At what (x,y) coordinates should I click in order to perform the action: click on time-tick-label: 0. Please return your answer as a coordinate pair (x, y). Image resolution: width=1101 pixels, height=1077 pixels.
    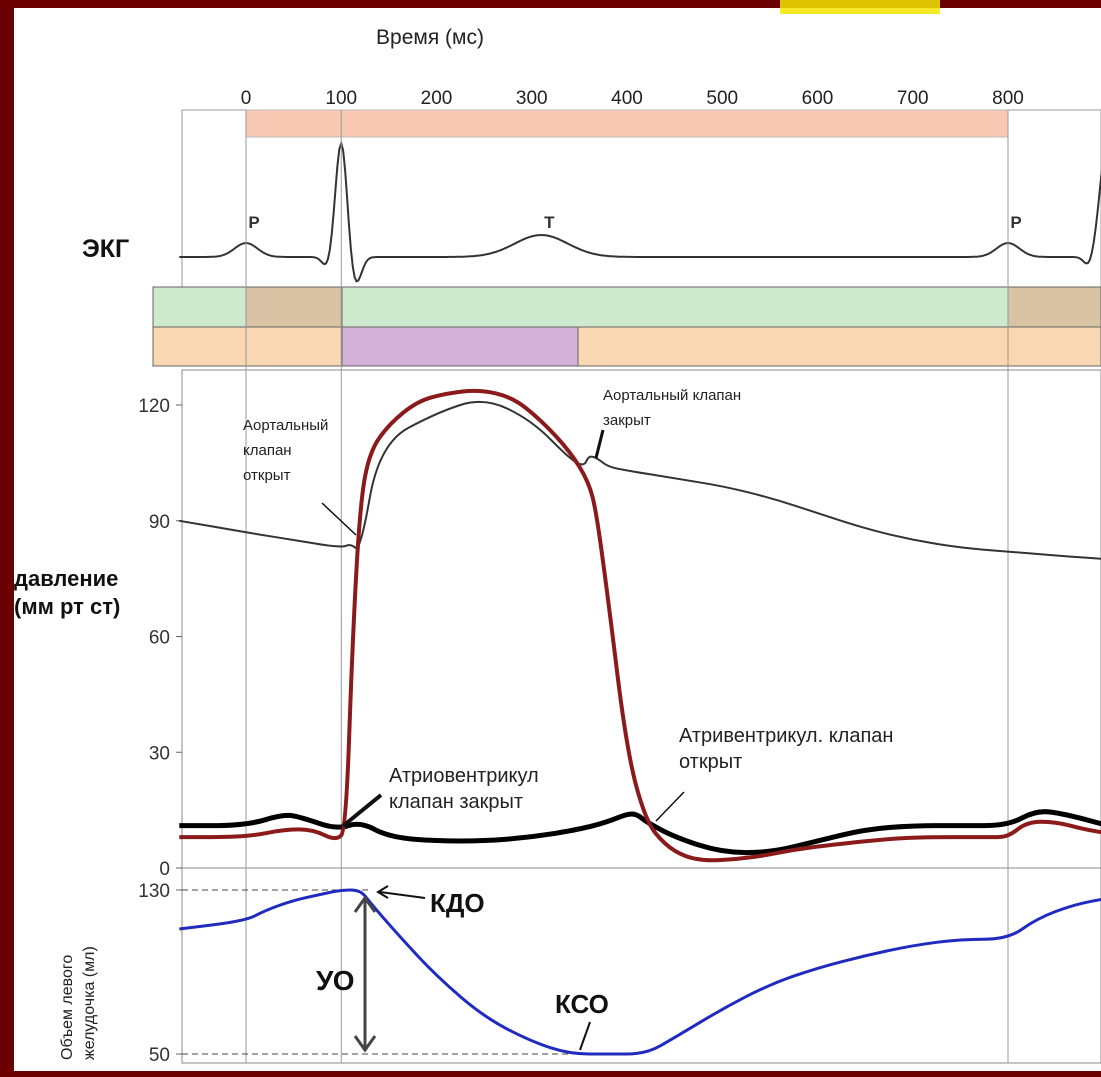
    Looking at the image, I should click on (246, 98).